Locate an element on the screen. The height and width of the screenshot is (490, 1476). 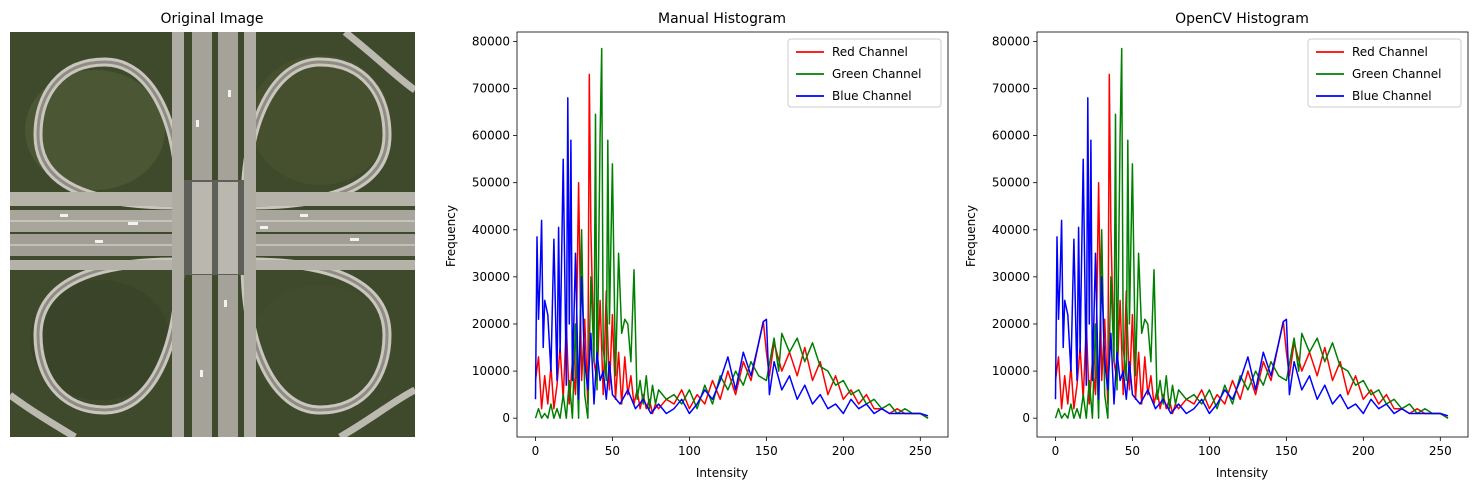
highway-frontage-east is located at coordinates (250, 234).